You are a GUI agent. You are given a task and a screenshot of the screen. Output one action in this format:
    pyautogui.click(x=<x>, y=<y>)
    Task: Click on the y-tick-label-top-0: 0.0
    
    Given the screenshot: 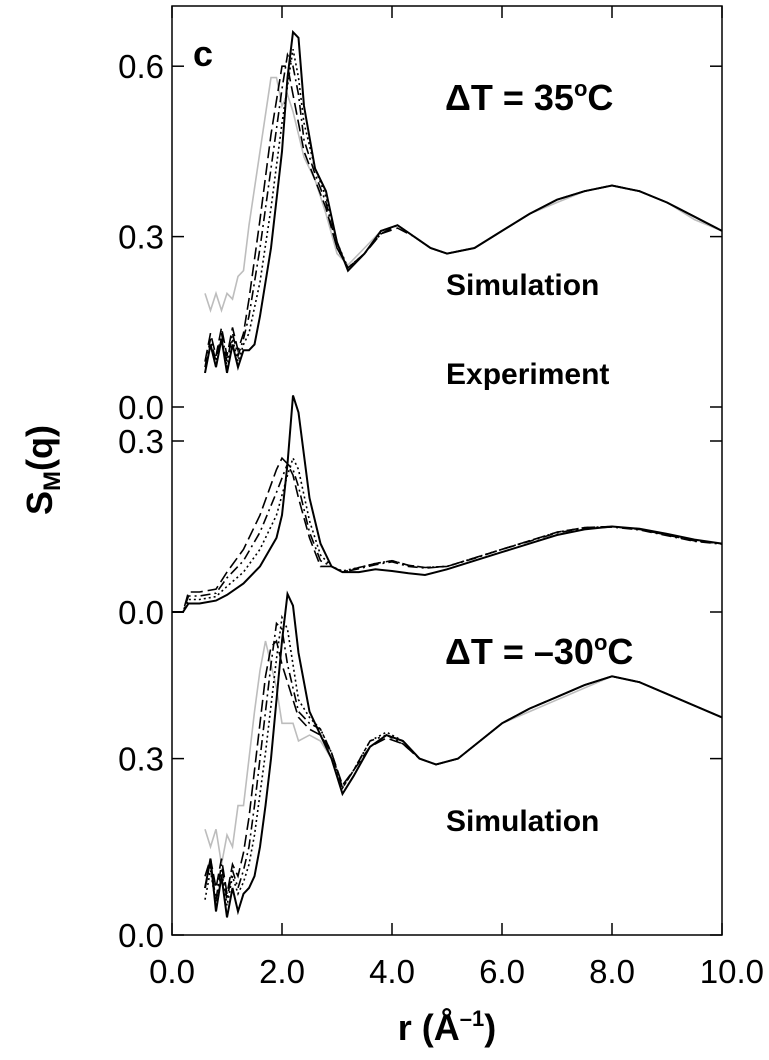 What is the action you would take?
    pyautogui.click(x=141, y=407)
    